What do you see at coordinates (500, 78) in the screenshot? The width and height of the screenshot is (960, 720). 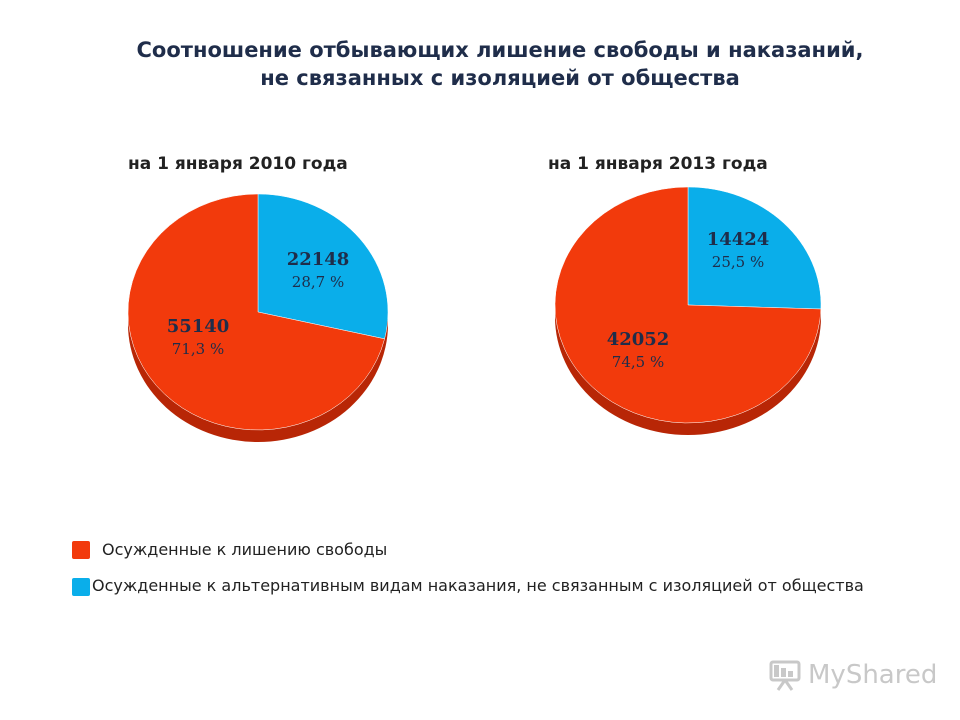 I see `chart-title-line-2: не связанных с изоляцией от общества` at bounding box center [500, 78].